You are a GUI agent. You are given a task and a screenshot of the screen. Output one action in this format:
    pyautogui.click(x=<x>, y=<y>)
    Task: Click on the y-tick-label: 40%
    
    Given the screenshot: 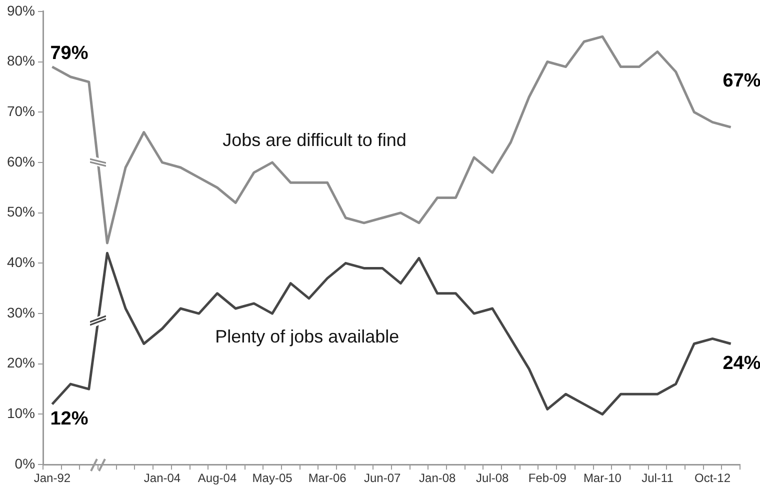 What is the action you would take?
    pyautogui.click(x=21, y=262)
    